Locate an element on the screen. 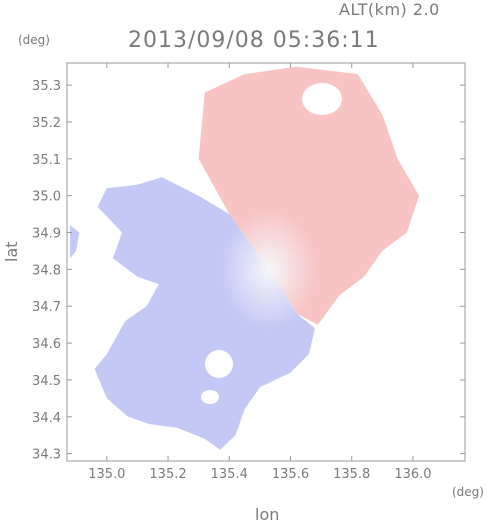 The image size is (491, 524). region-approaching-west-edge is located at coordinates (75, 242).